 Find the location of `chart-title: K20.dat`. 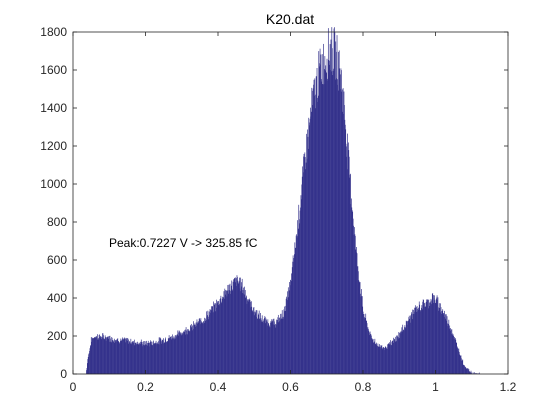

chart-title: K20.dat is located at coordinates (290, 19).